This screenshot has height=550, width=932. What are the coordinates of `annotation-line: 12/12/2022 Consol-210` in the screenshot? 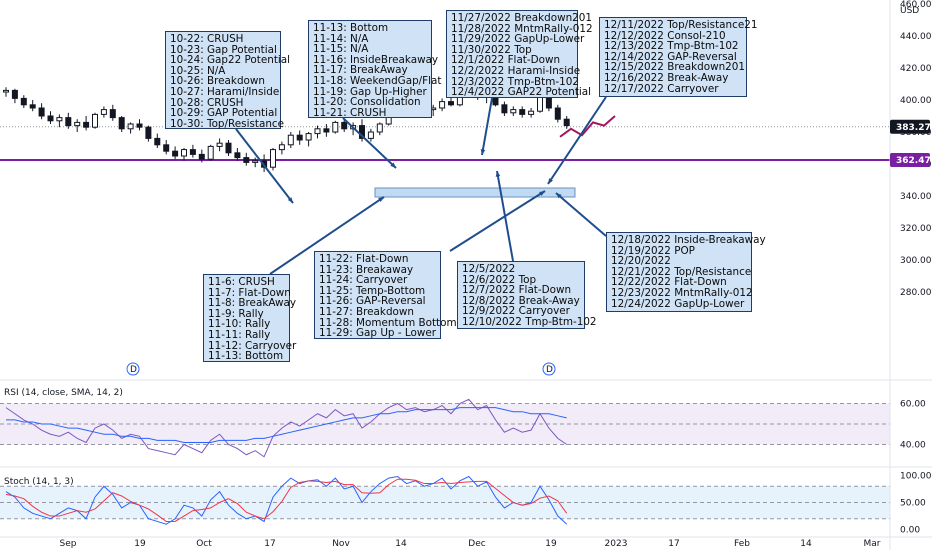 It's located at (665, 35).